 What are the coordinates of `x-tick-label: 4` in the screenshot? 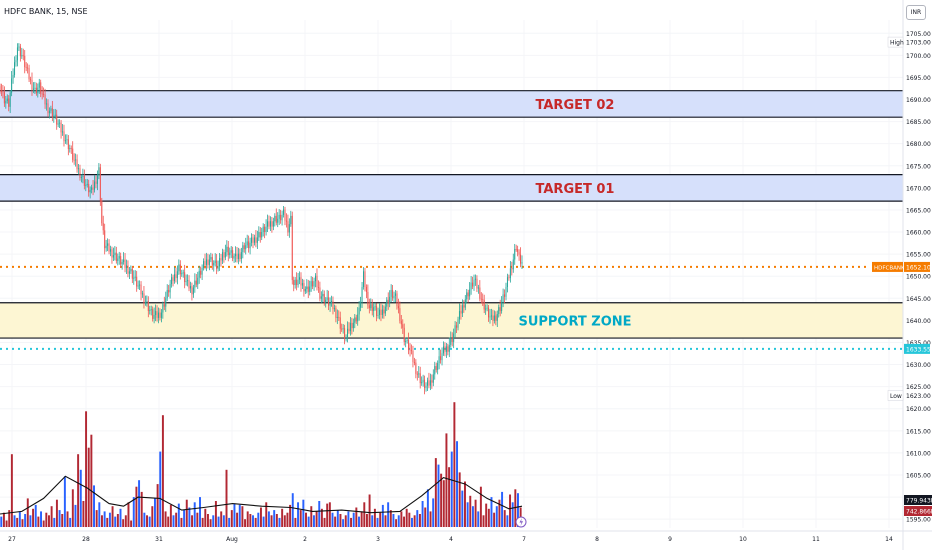 It's located at (451, 539).